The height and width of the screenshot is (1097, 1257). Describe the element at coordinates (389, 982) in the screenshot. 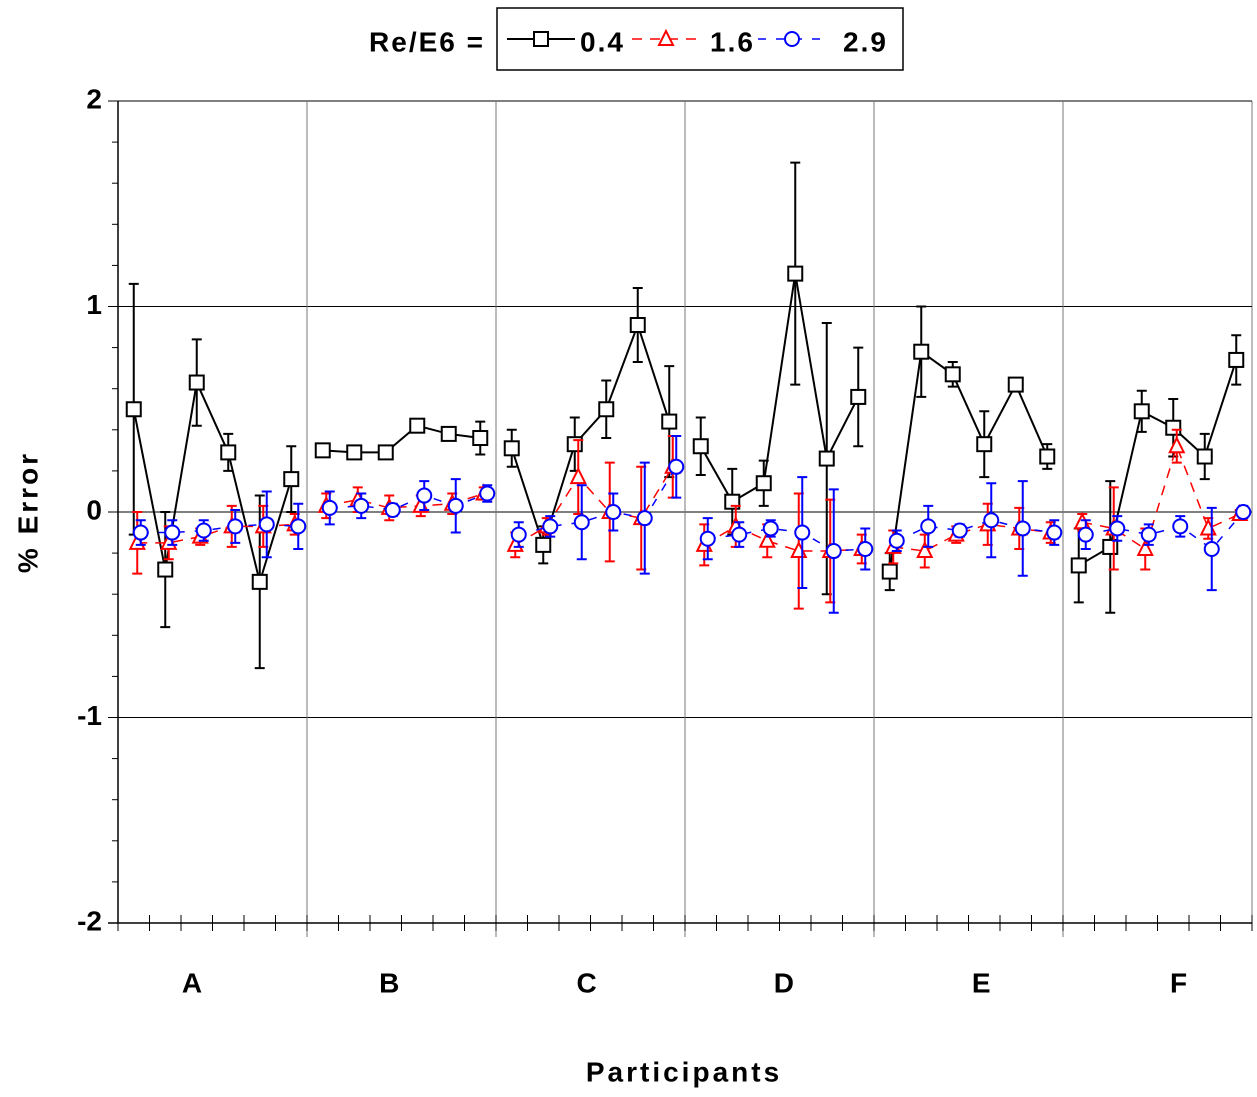

I see `x-group-label: B` at that location.